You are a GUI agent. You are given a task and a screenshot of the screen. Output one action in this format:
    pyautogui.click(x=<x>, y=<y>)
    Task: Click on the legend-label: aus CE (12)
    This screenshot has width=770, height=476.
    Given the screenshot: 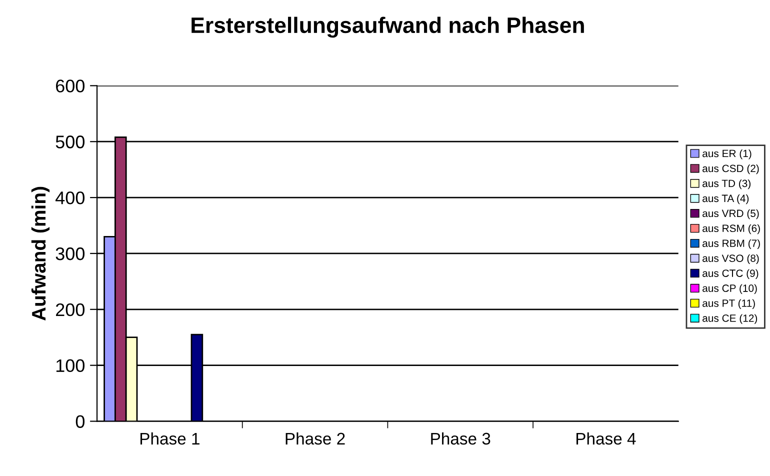 What is the action you would take?
    pyautogui.click(x=730, y=319)
    